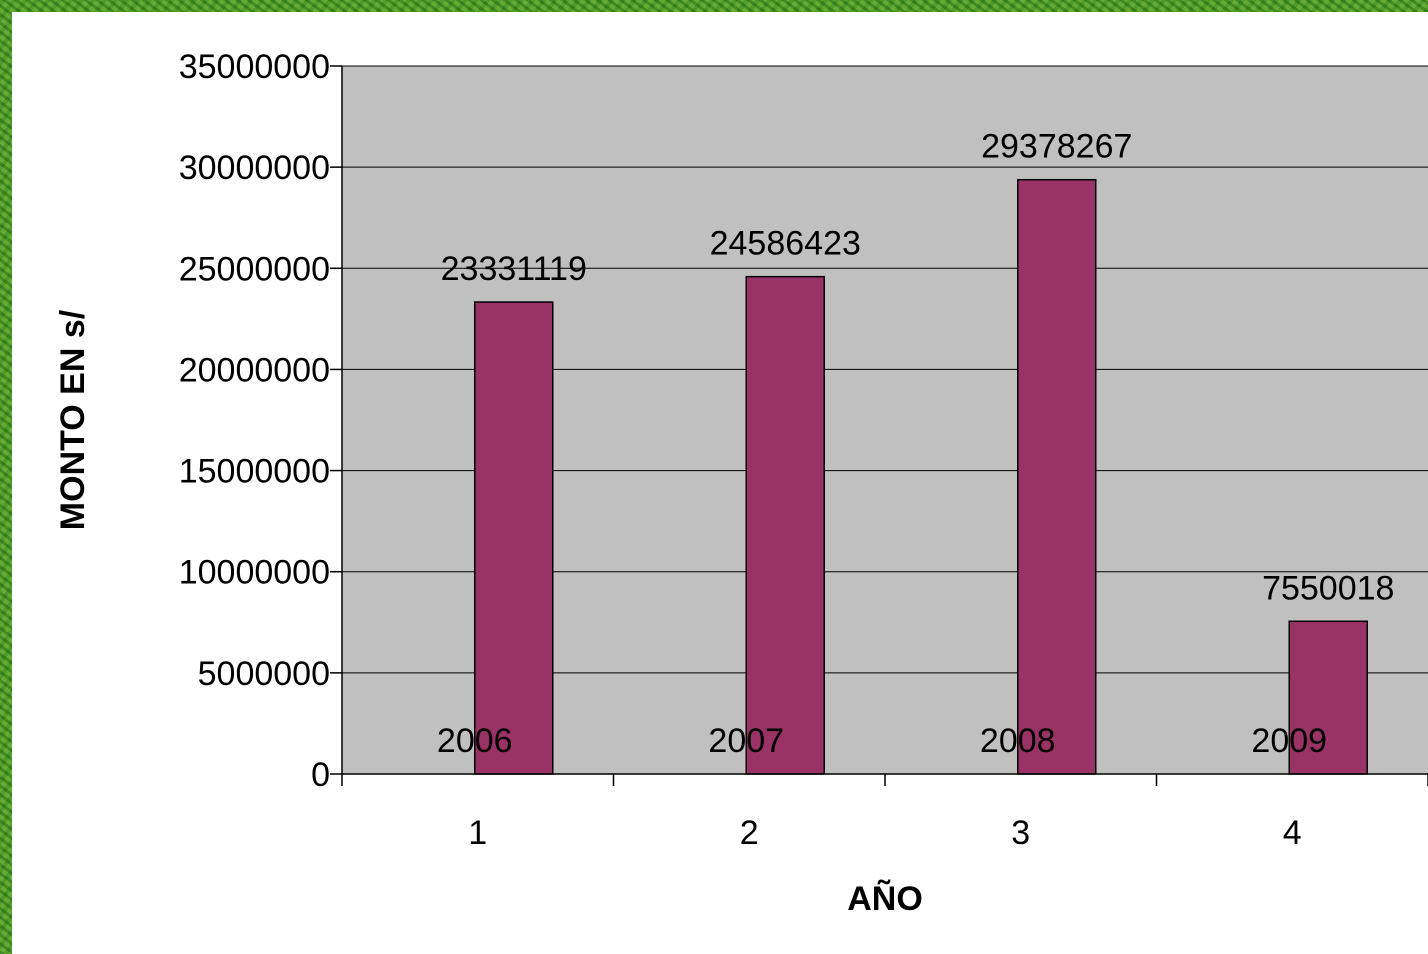 The width and height of the screenshot is (1428, 954). Describe the element at coordinates (254, 67) in the screenshot. I see `y-tick-label: 35000000` at that location.